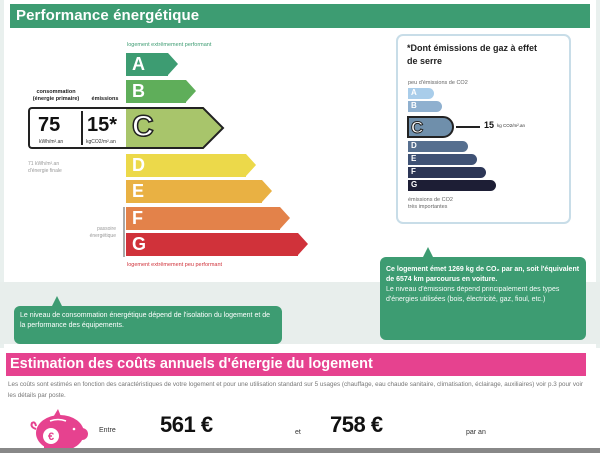 The height and width of the screenshot is (453, 600). Describe the element at coordinates (82, 128) in the screenshot. I see `separator` at that location.